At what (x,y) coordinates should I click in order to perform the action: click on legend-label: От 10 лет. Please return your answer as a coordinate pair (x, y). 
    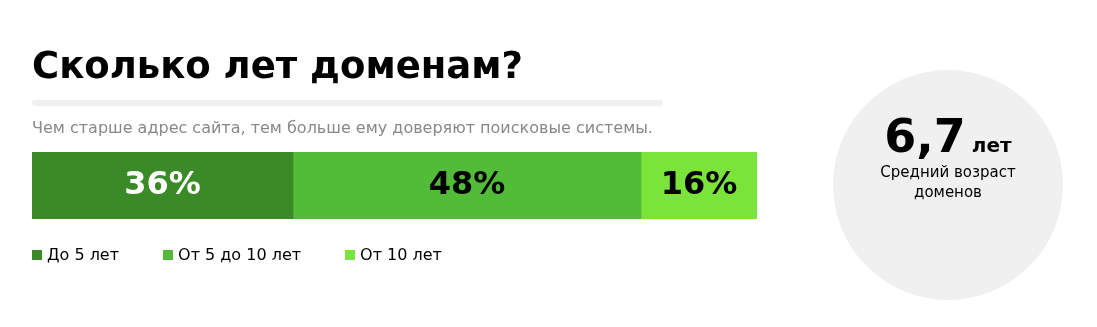
    Looking at the image, I should click on (401, 254).